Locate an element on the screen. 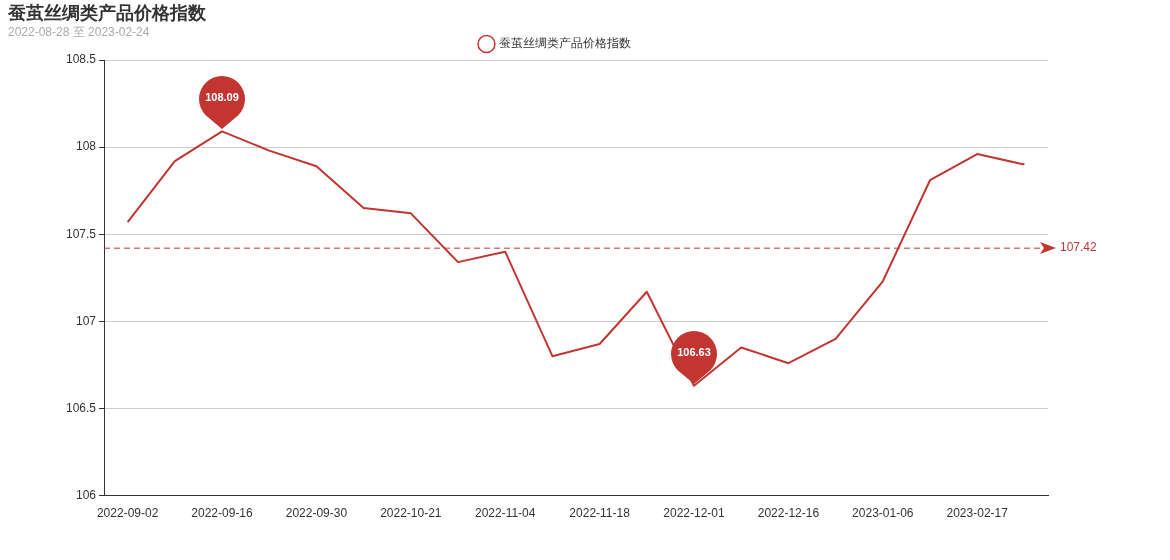 The width and height of the screenshot is (1170, 560). annotation: 106.63 is located at coordinates (694, 352).